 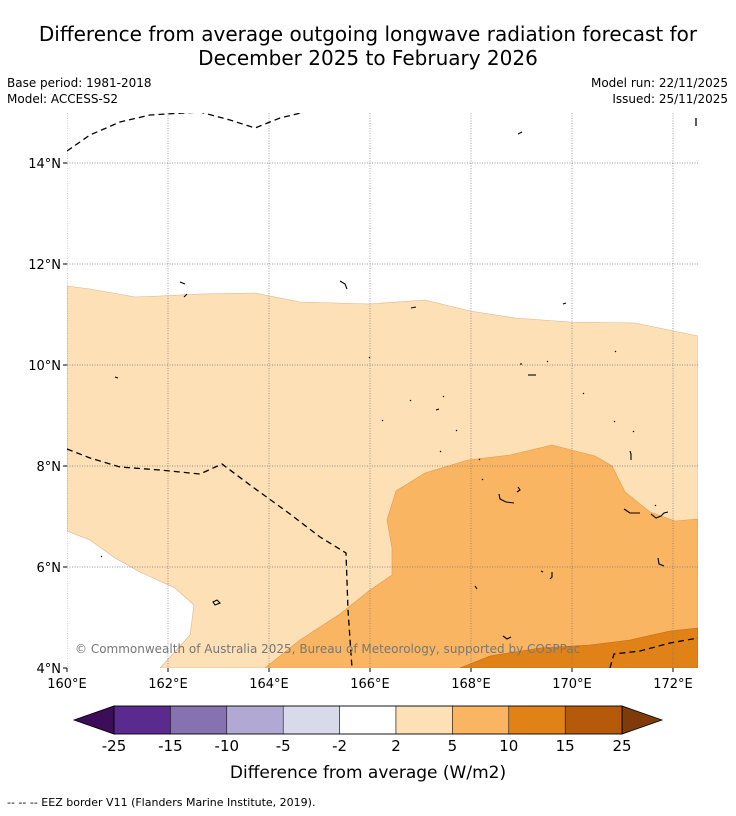 I want to click on colorbar-tick-labels: -25 -15 -10 -5 -2 2 5 10 15 25, so click(x=367, y=746).